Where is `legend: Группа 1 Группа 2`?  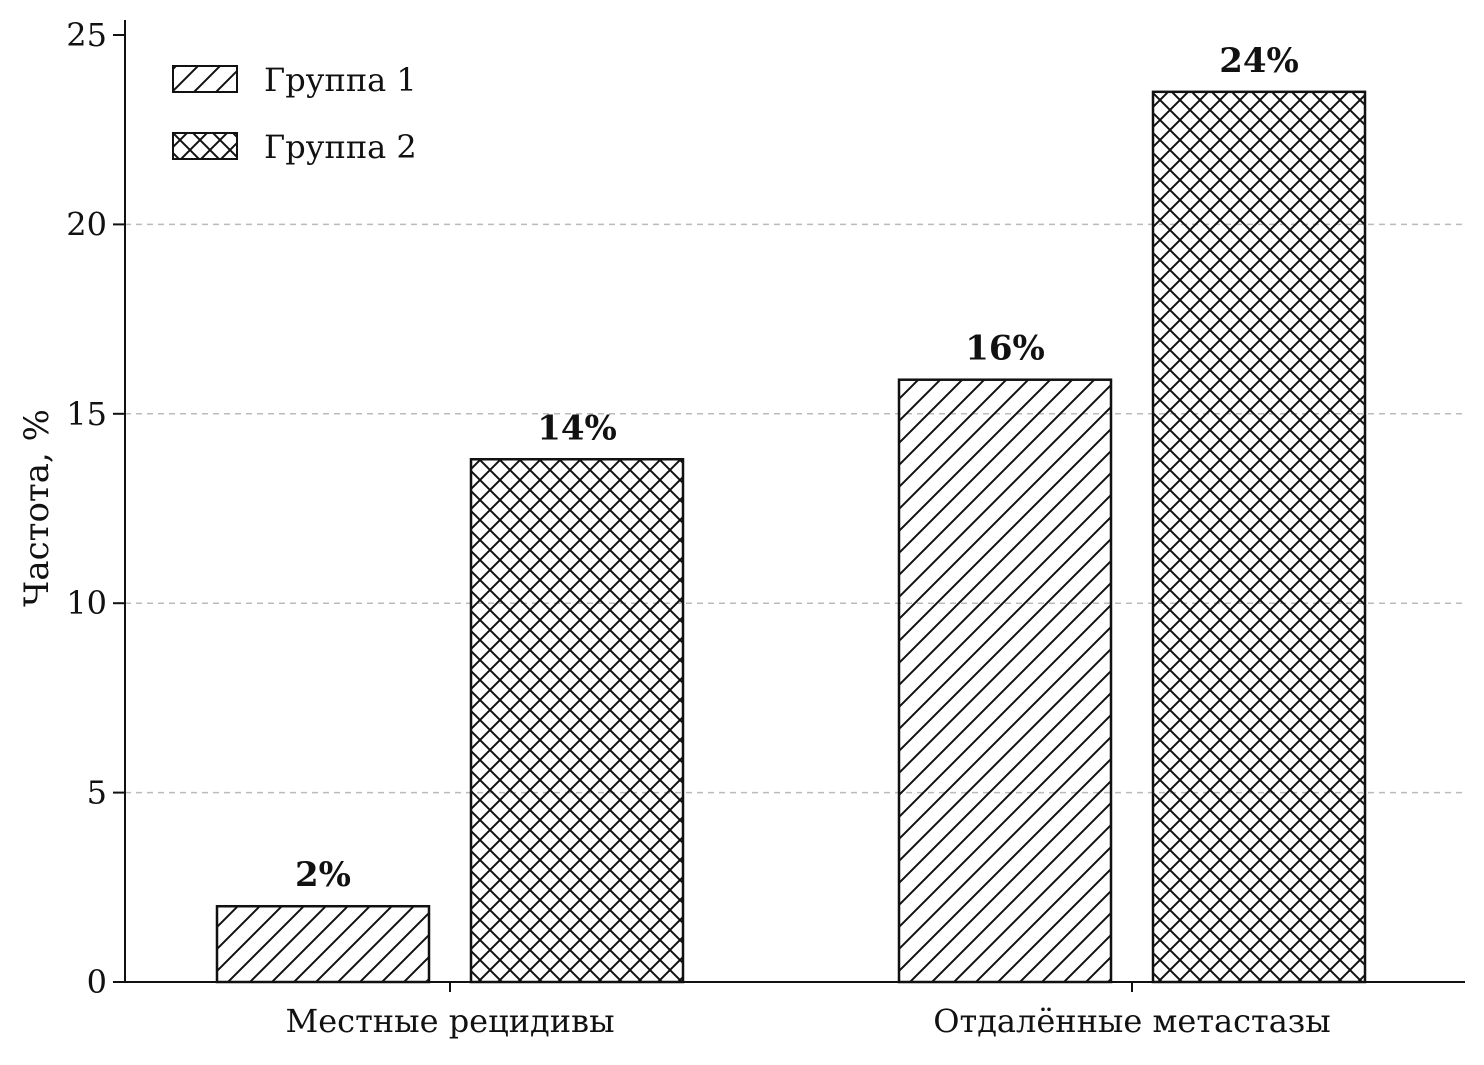 legend: Группа 1 Группа 2 is located at coordinates (294, 113).